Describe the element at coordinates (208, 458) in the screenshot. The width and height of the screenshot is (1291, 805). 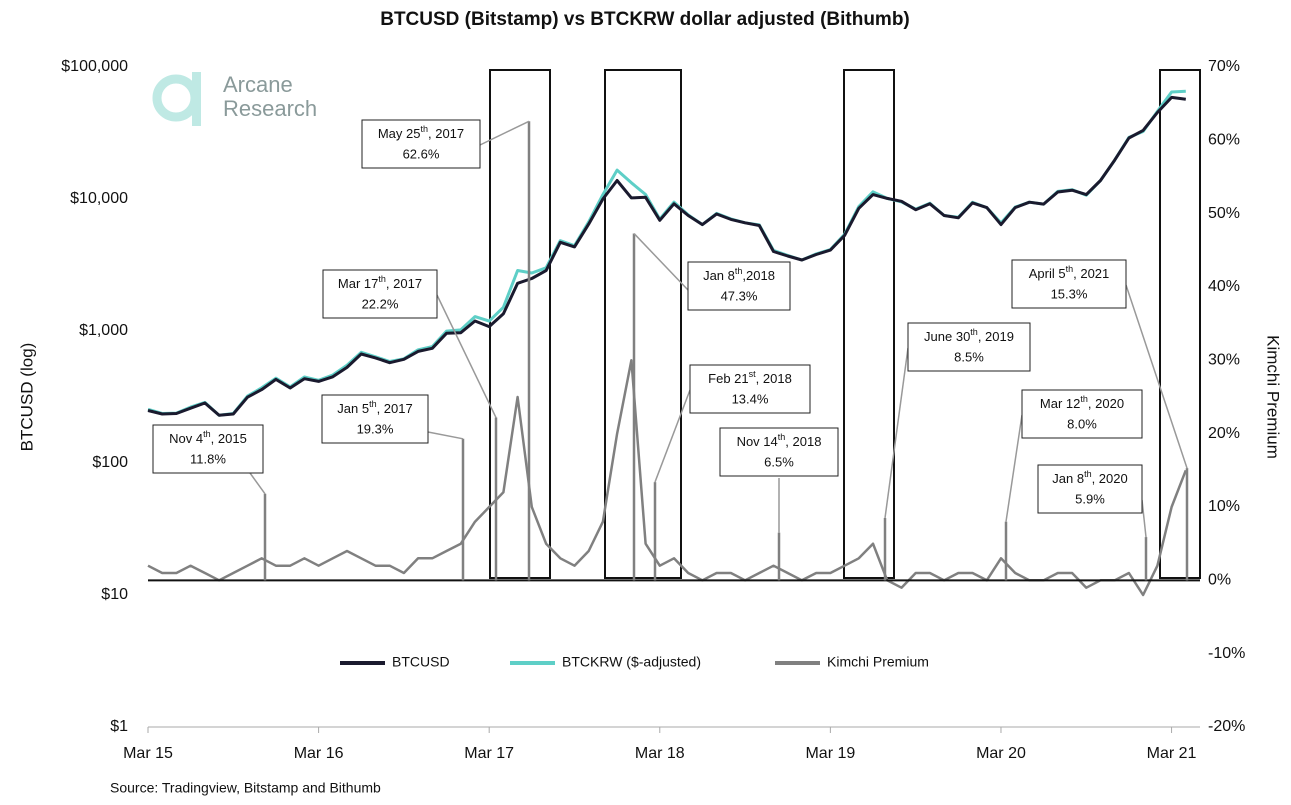
I see `annotation-value: 11.8%` at that location.